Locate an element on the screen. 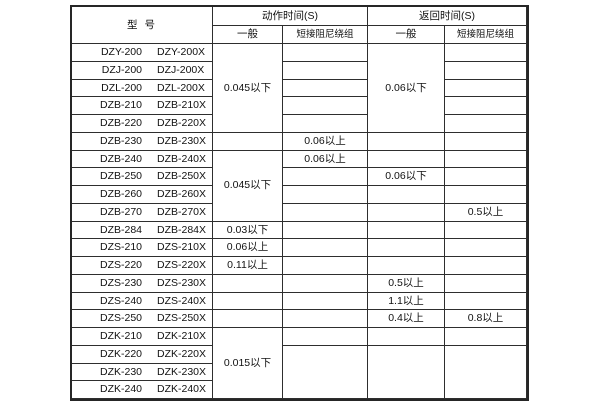  cell-return-damping: 0.8以上 is located at coordinates (486, 319).